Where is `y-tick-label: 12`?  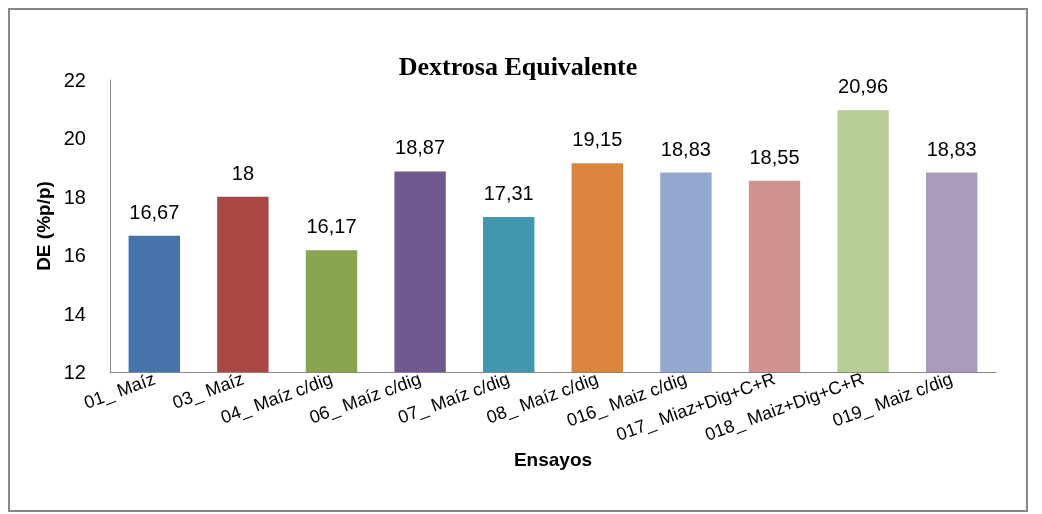
y-tick-label: 12 is located at coordinates (74, 372).